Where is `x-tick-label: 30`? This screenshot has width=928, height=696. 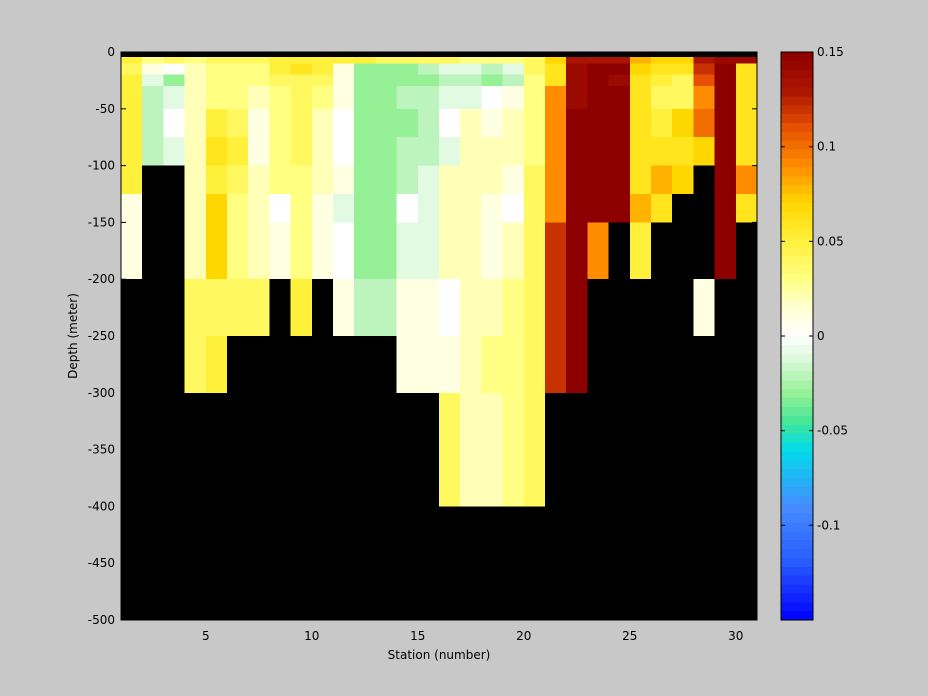 x-tick-label: 30 is located at coordinates (735, 636).